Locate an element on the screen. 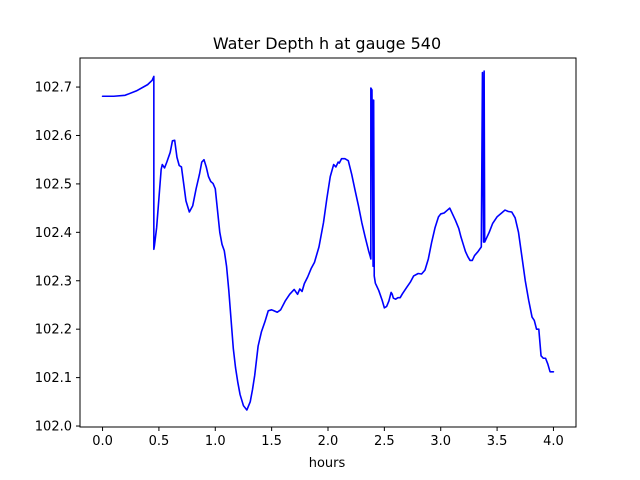 The width and height of the screenshot is (640, 480). y-axis: 102.0 102.1 102.2 102.3 102.4 102.5 102.6 102.7 is located at coordinates (57, 258).